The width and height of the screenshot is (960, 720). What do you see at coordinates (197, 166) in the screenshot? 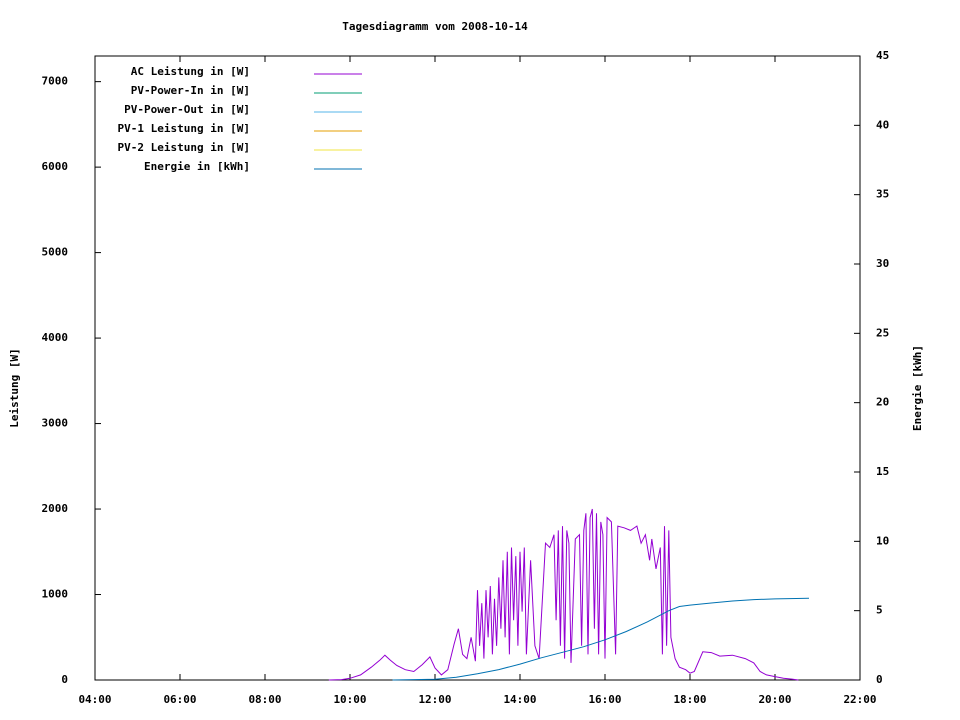
I see `legend-label: Energie in [kWh]` at bounding box center [197, 166].